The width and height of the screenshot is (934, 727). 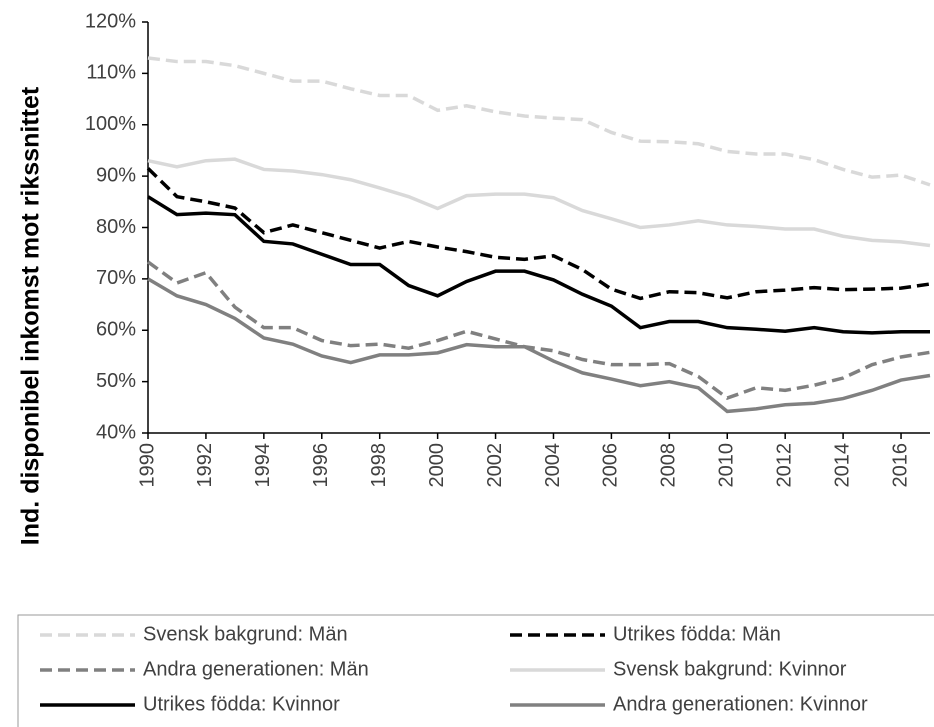 I want to click on x-tick-label: 2012, so click(x=784, y=465).